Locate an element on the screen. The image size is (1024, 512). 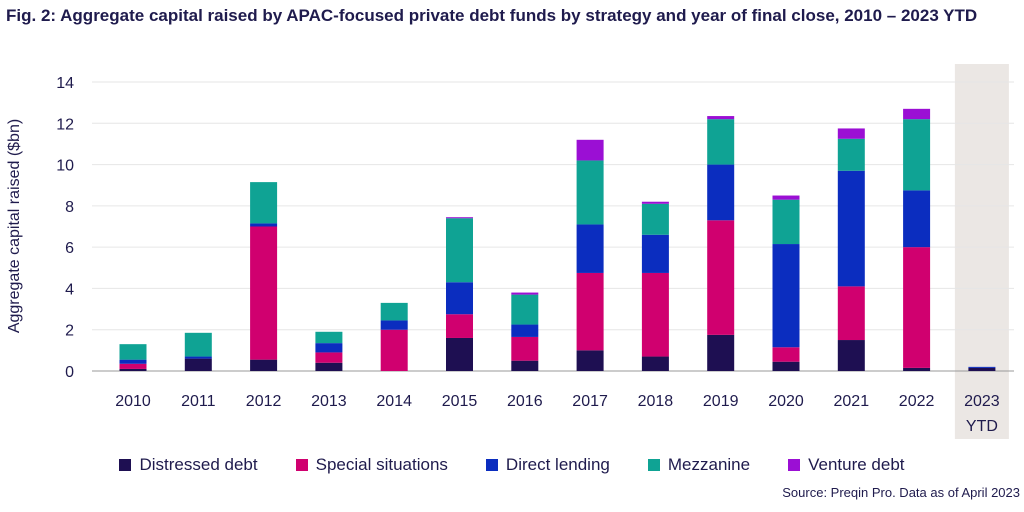
x-tick-label: 2017 is located at coordinates (590, 401).